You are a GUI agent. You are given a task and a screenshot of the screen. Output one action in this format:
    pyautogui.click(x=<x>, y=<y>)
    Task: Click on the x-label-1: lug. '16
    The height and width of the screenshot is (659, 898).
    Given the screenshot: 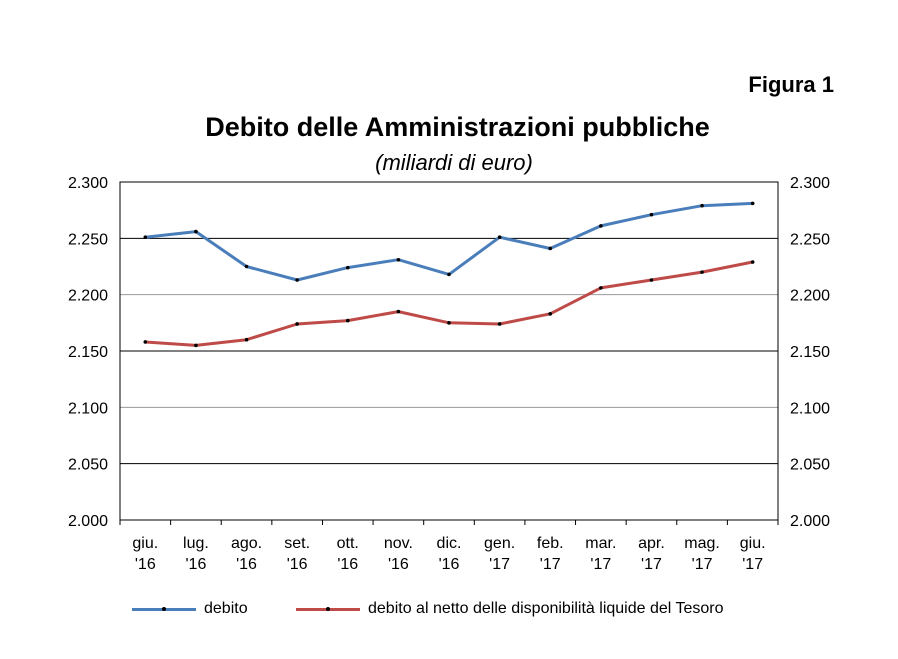 What is the action you would take?
    pyautogui.click(x=196, y=554)
    